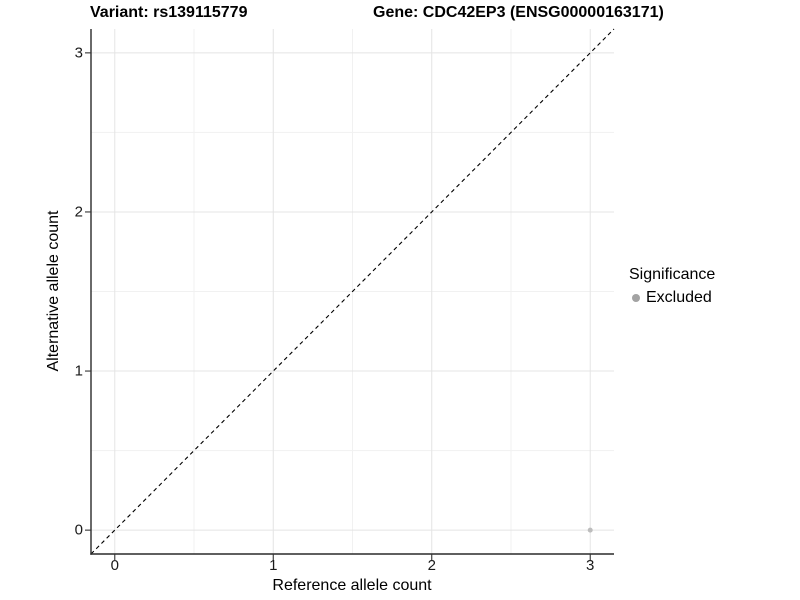 The width and height of the screenshot is (800, 600). I want to click on legend-item-label: Excluded, so click(679, 297).